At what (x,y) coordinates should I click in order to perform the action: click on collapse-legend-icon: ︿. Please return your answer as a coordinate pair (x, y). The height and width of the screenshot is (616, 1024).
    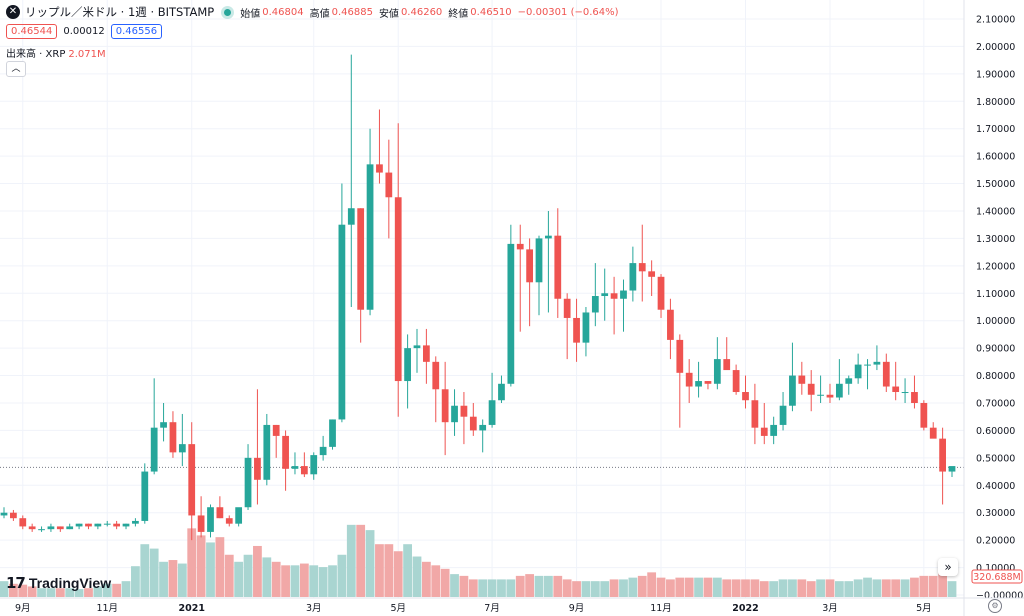
    Looking at the image, I should click on (16, 69).